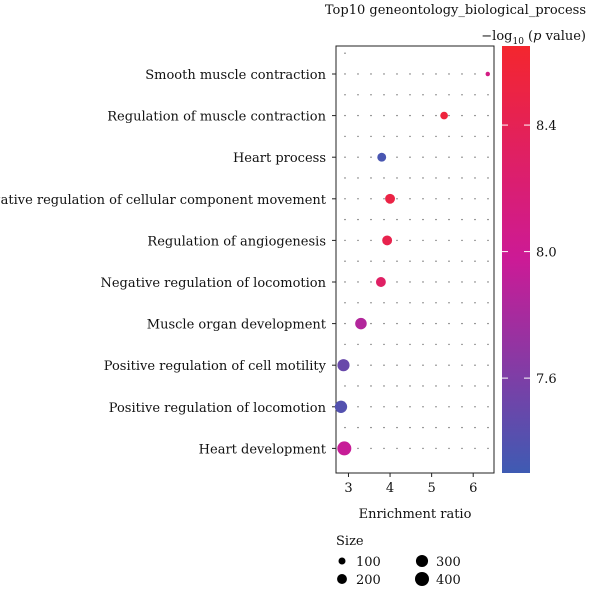  Describe the element at coordinates (216, 117) in the screenshot. I see `y-tick-label: Regulation of muscle contraction` at that location.